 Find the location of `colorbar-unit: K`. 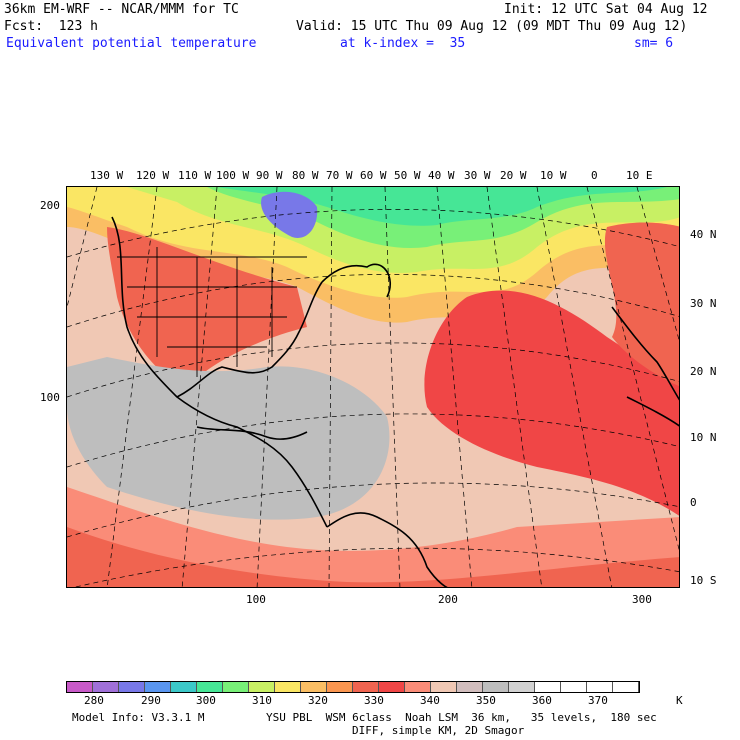

colorbar-unit: K is located at coordinates (679, 700).